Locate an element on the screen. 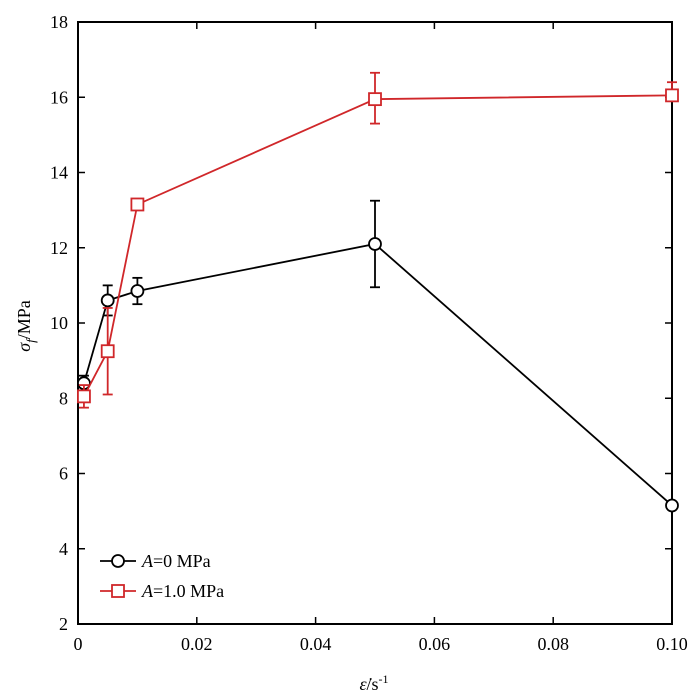 The image size is (700, 698). x-axis-title: ε̇/s-1 is located at coordinates (373, 683).